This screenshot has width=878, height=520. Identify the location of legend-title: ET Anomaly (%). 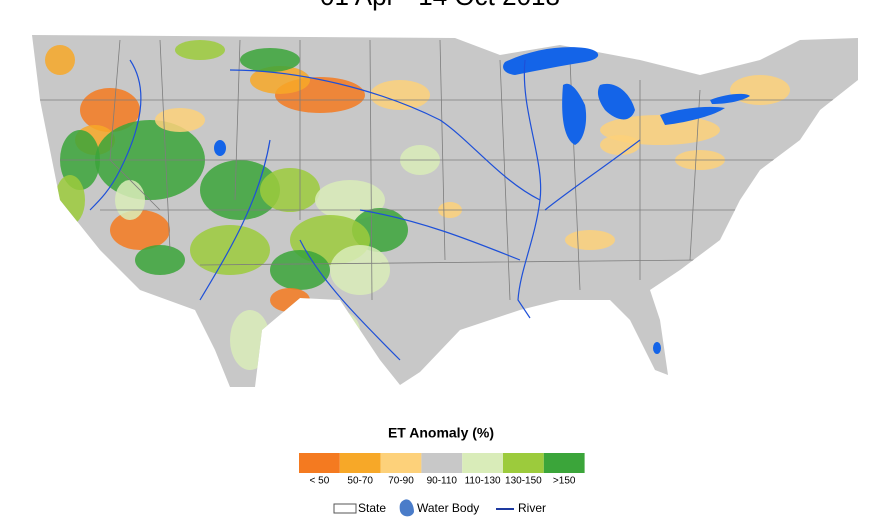
(441, 433).